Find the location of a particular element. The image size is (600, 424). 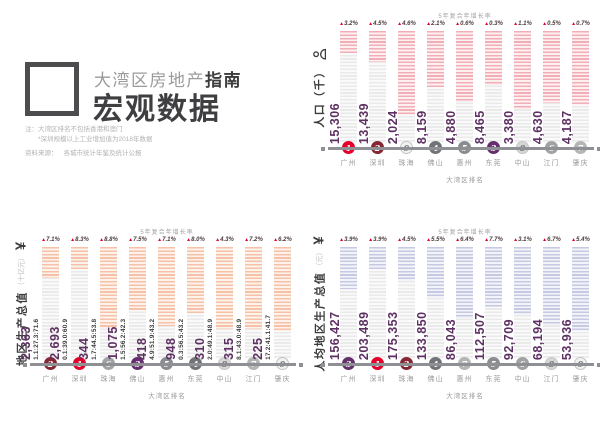

value-text: 418 is located at coordinates (141, 348).